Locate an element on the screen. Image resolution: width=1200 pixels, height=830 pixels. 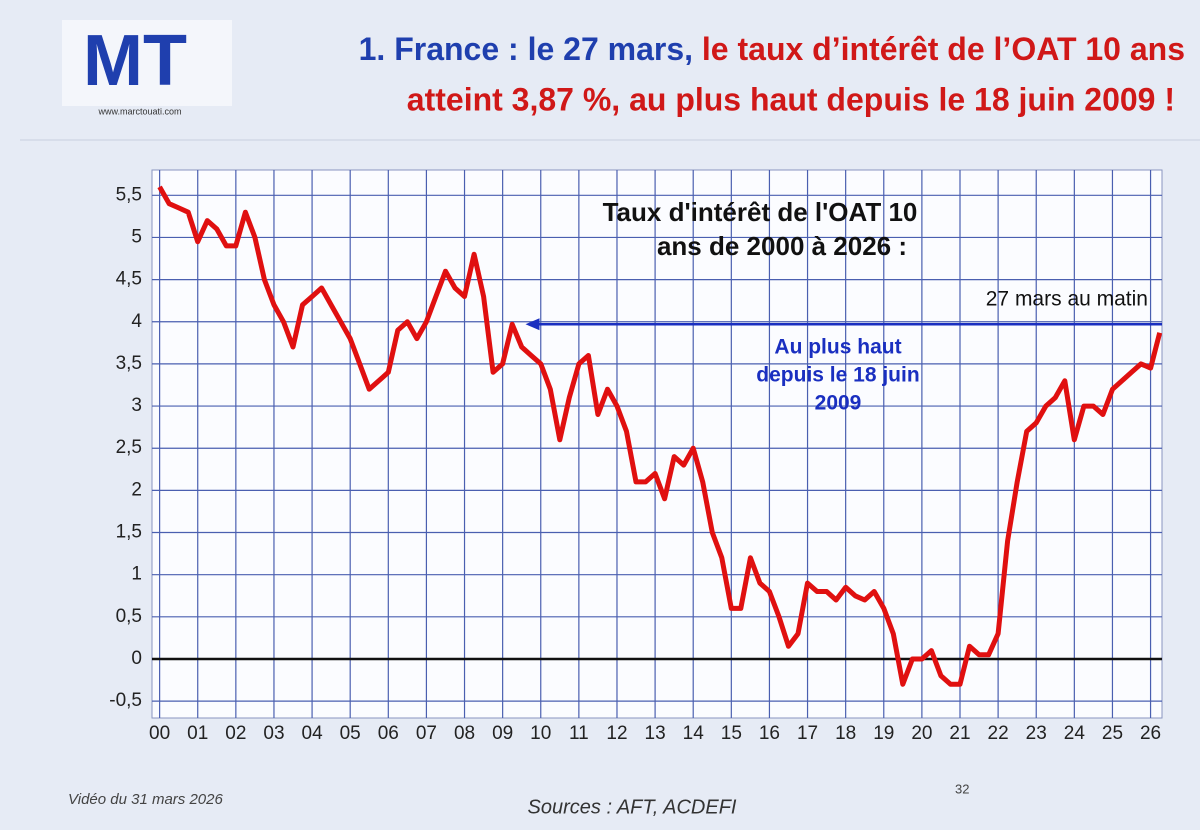
annotation: depuis le 18 juin is located at coordinates (837, 375).